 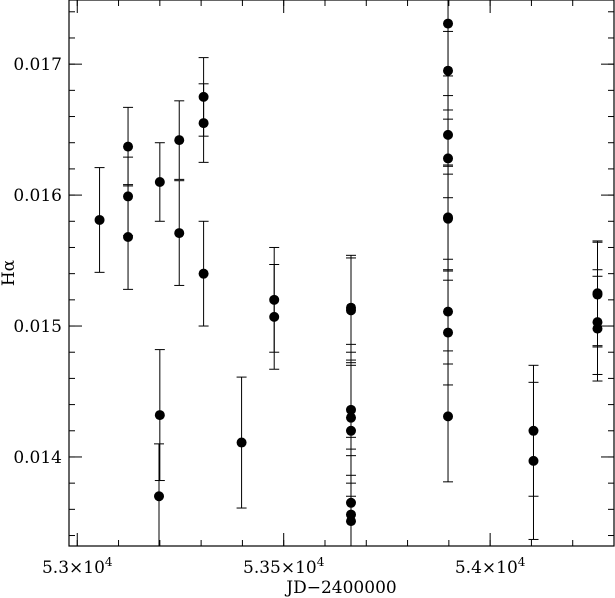 What do you see at coordinates (37, 65) in the screenshot?
I see `y-tick-label: 0.017` at bounding box center [37, 65].